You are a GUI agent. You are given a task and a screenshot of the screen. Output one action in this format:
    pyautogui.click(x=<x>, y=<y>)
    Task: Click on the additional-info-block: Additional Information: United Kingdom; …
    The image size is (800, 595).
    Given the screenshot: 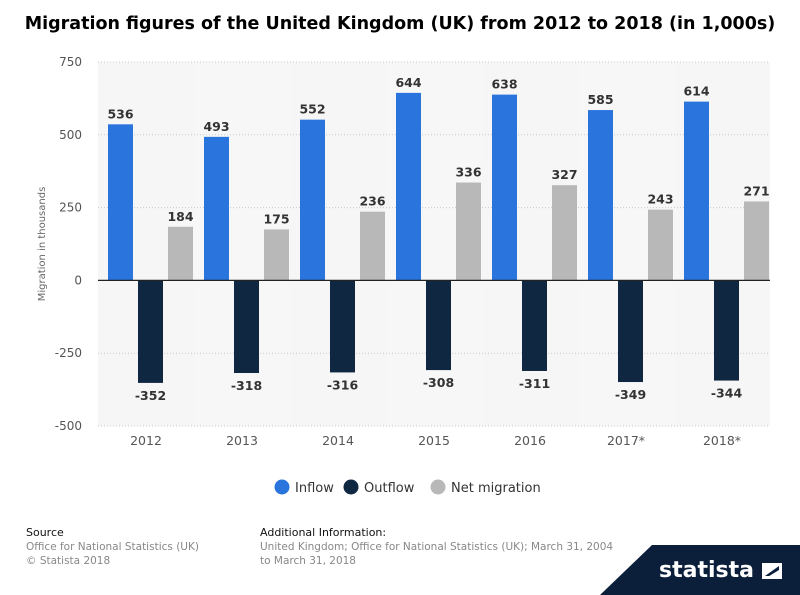 What is the action you would take?
    pyautogui.click(x=436, y=547)
    